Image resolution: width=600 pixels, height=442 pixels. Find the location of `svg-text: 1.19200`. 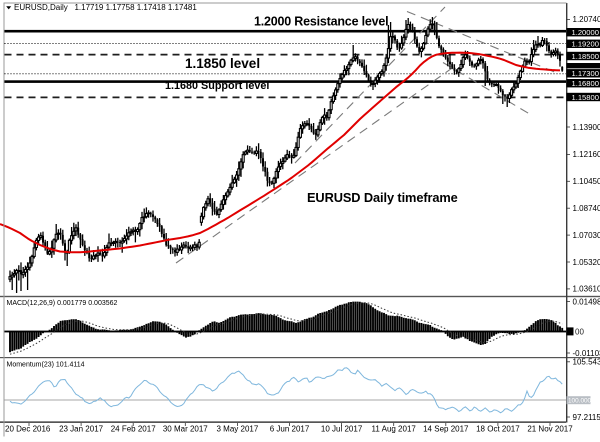

svg-text: 1.19200 is located at coordinates (585, 44).